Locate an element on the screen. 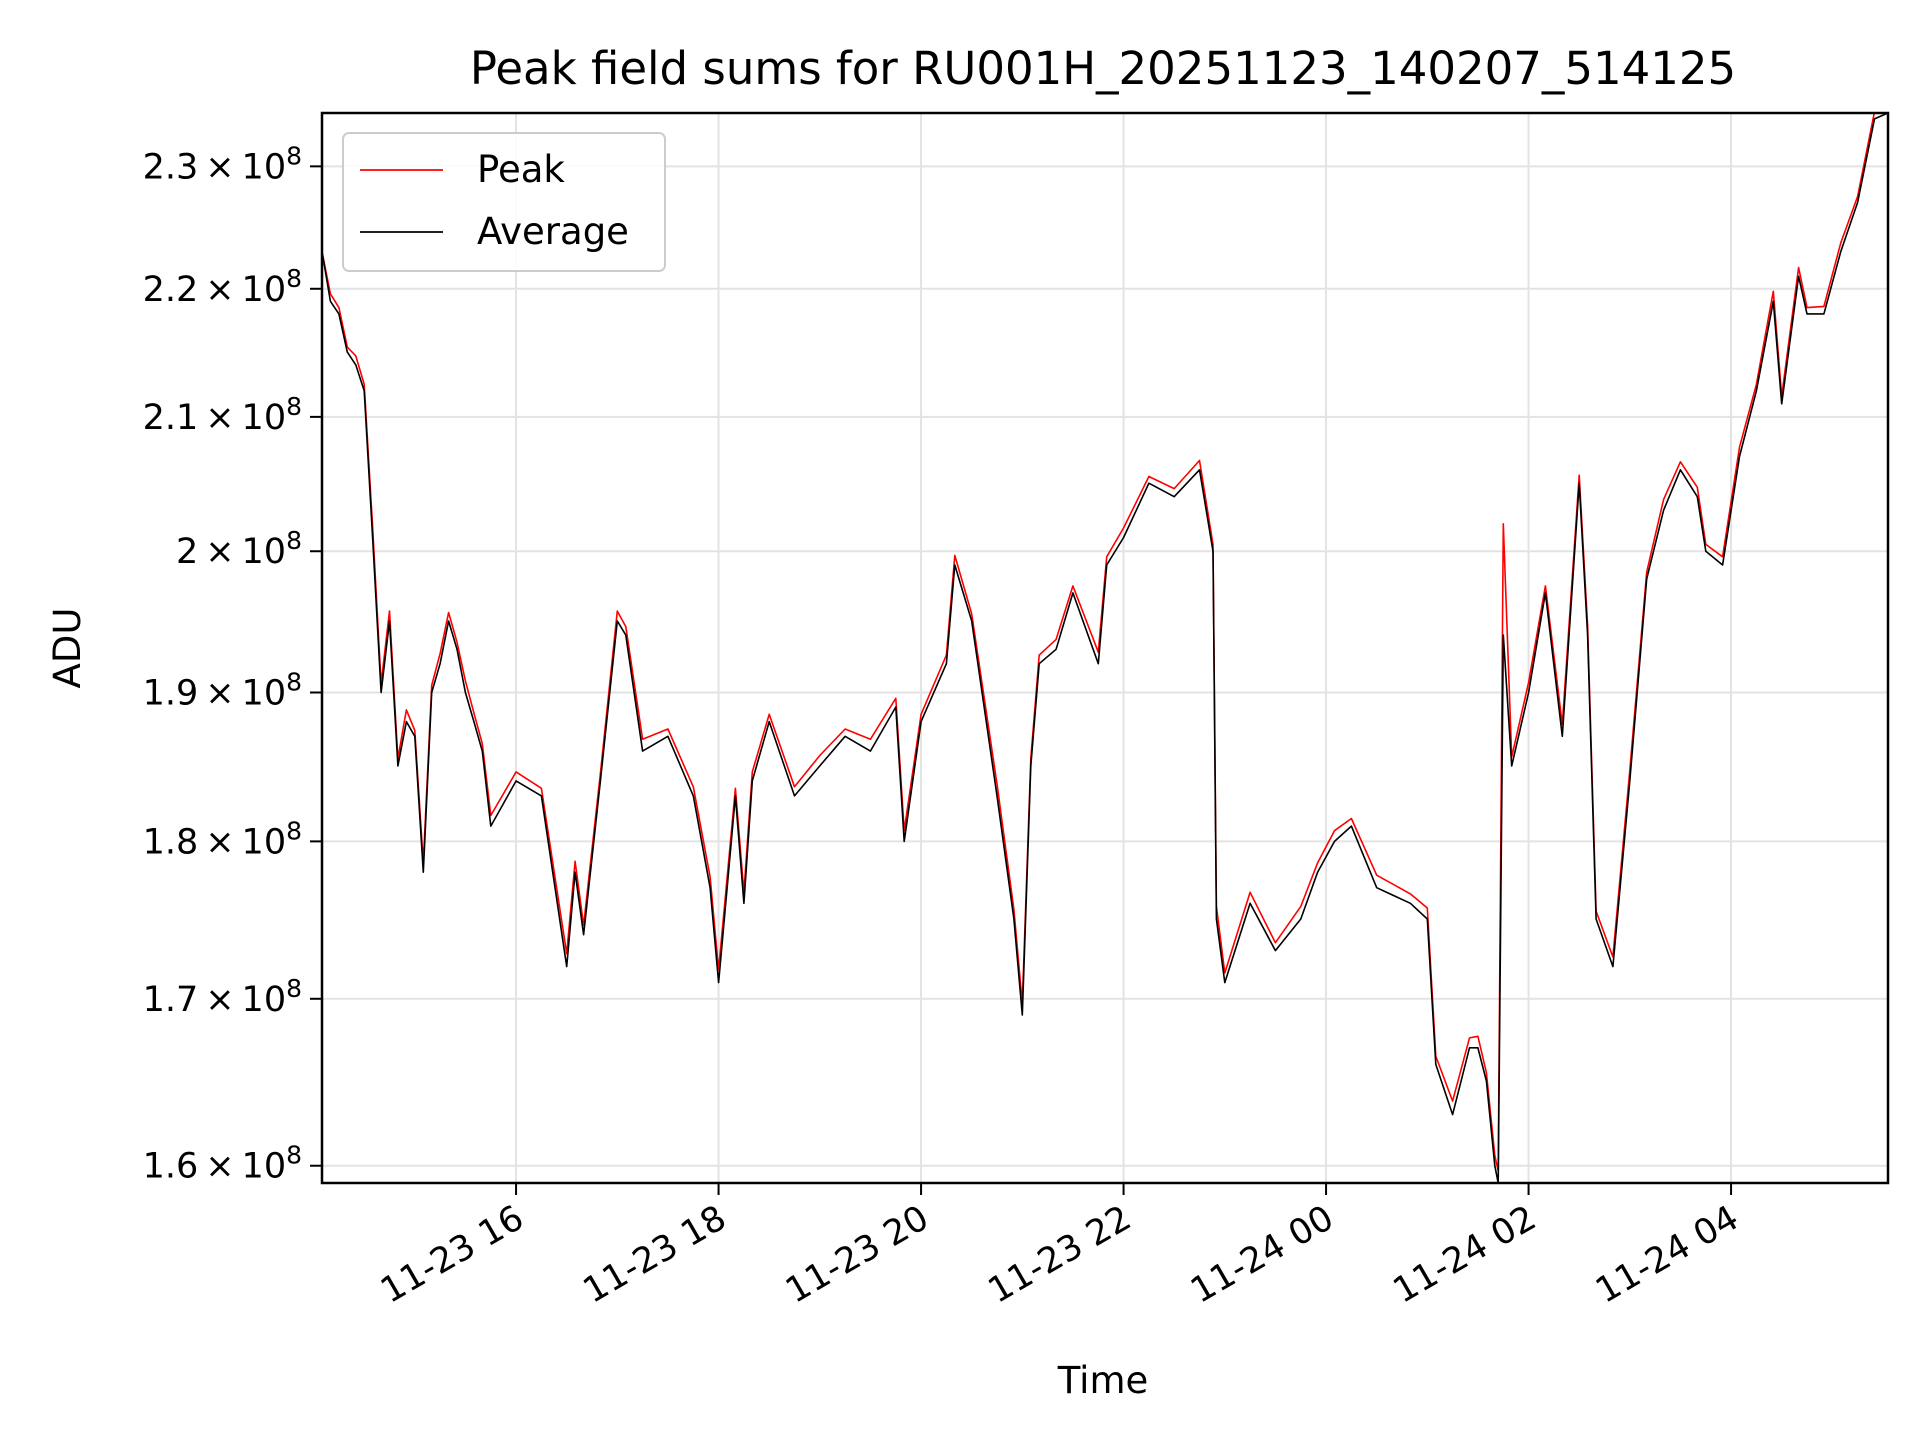 Image resolution: width=1920 pixels, height=1440 pixels. y-tick-mantissa: 1.9 × 10 is located at coordinates (215, 693).